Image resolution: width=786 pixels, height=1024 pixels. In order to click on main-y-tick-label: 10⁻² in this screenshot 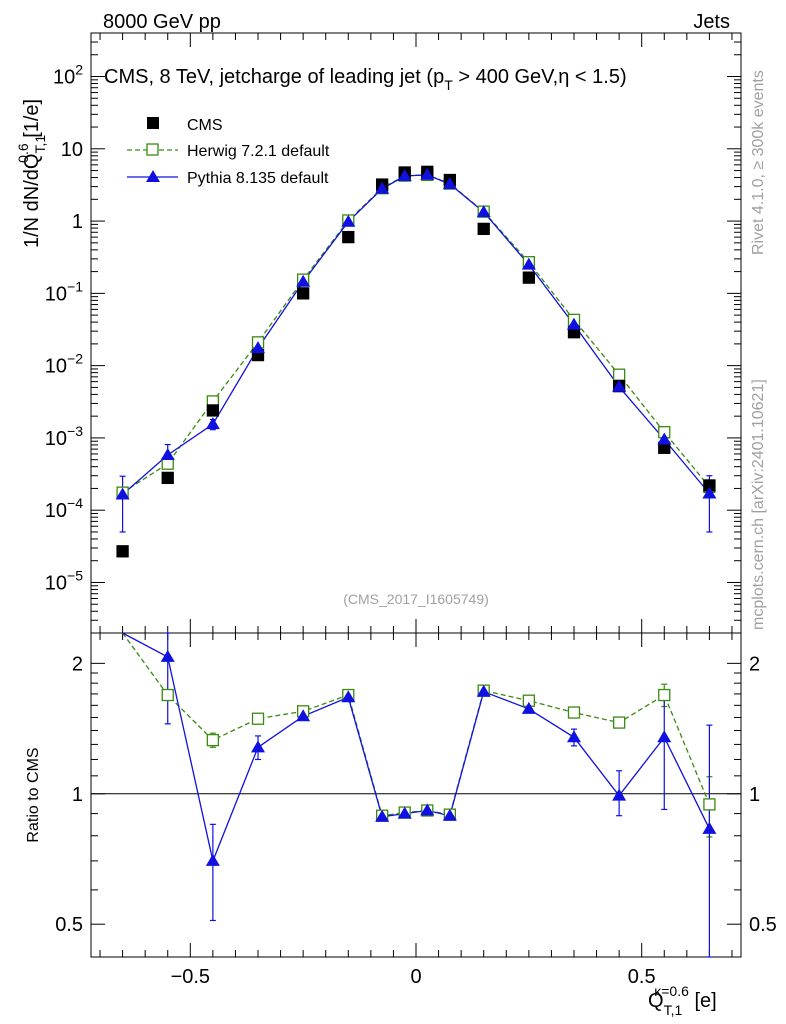, I will do `click(64, 364)`.